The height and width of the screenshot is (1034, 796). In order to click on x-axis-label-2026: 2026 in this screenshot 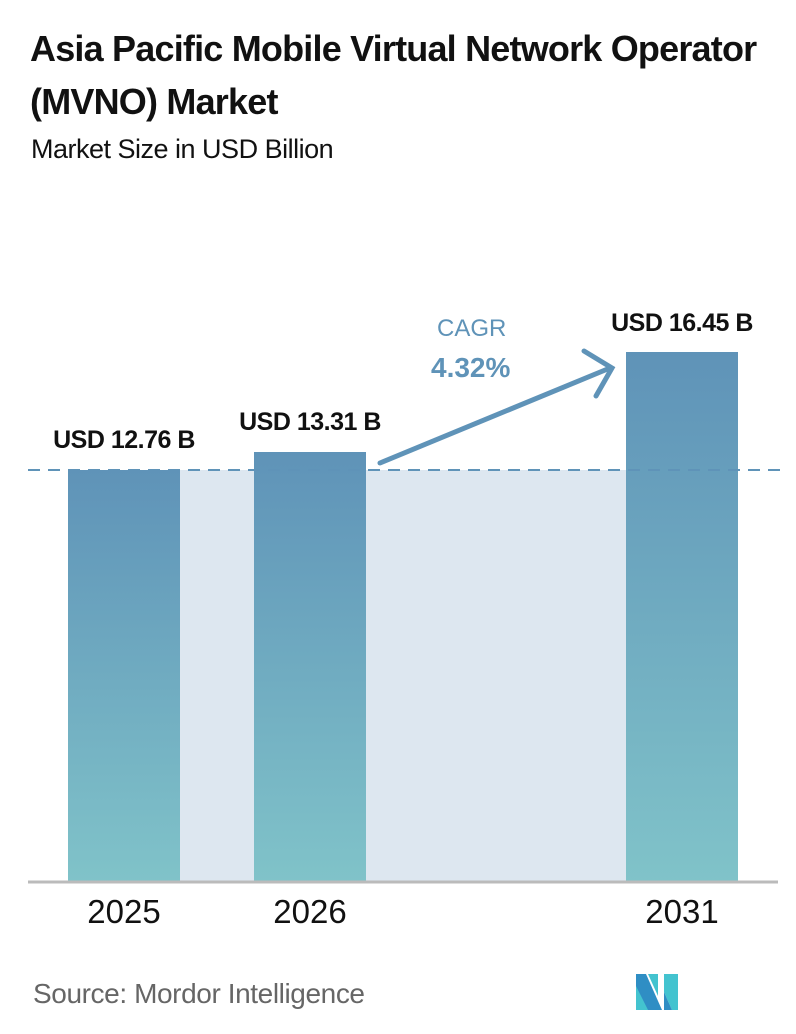, I will do `click(310, 911)`.